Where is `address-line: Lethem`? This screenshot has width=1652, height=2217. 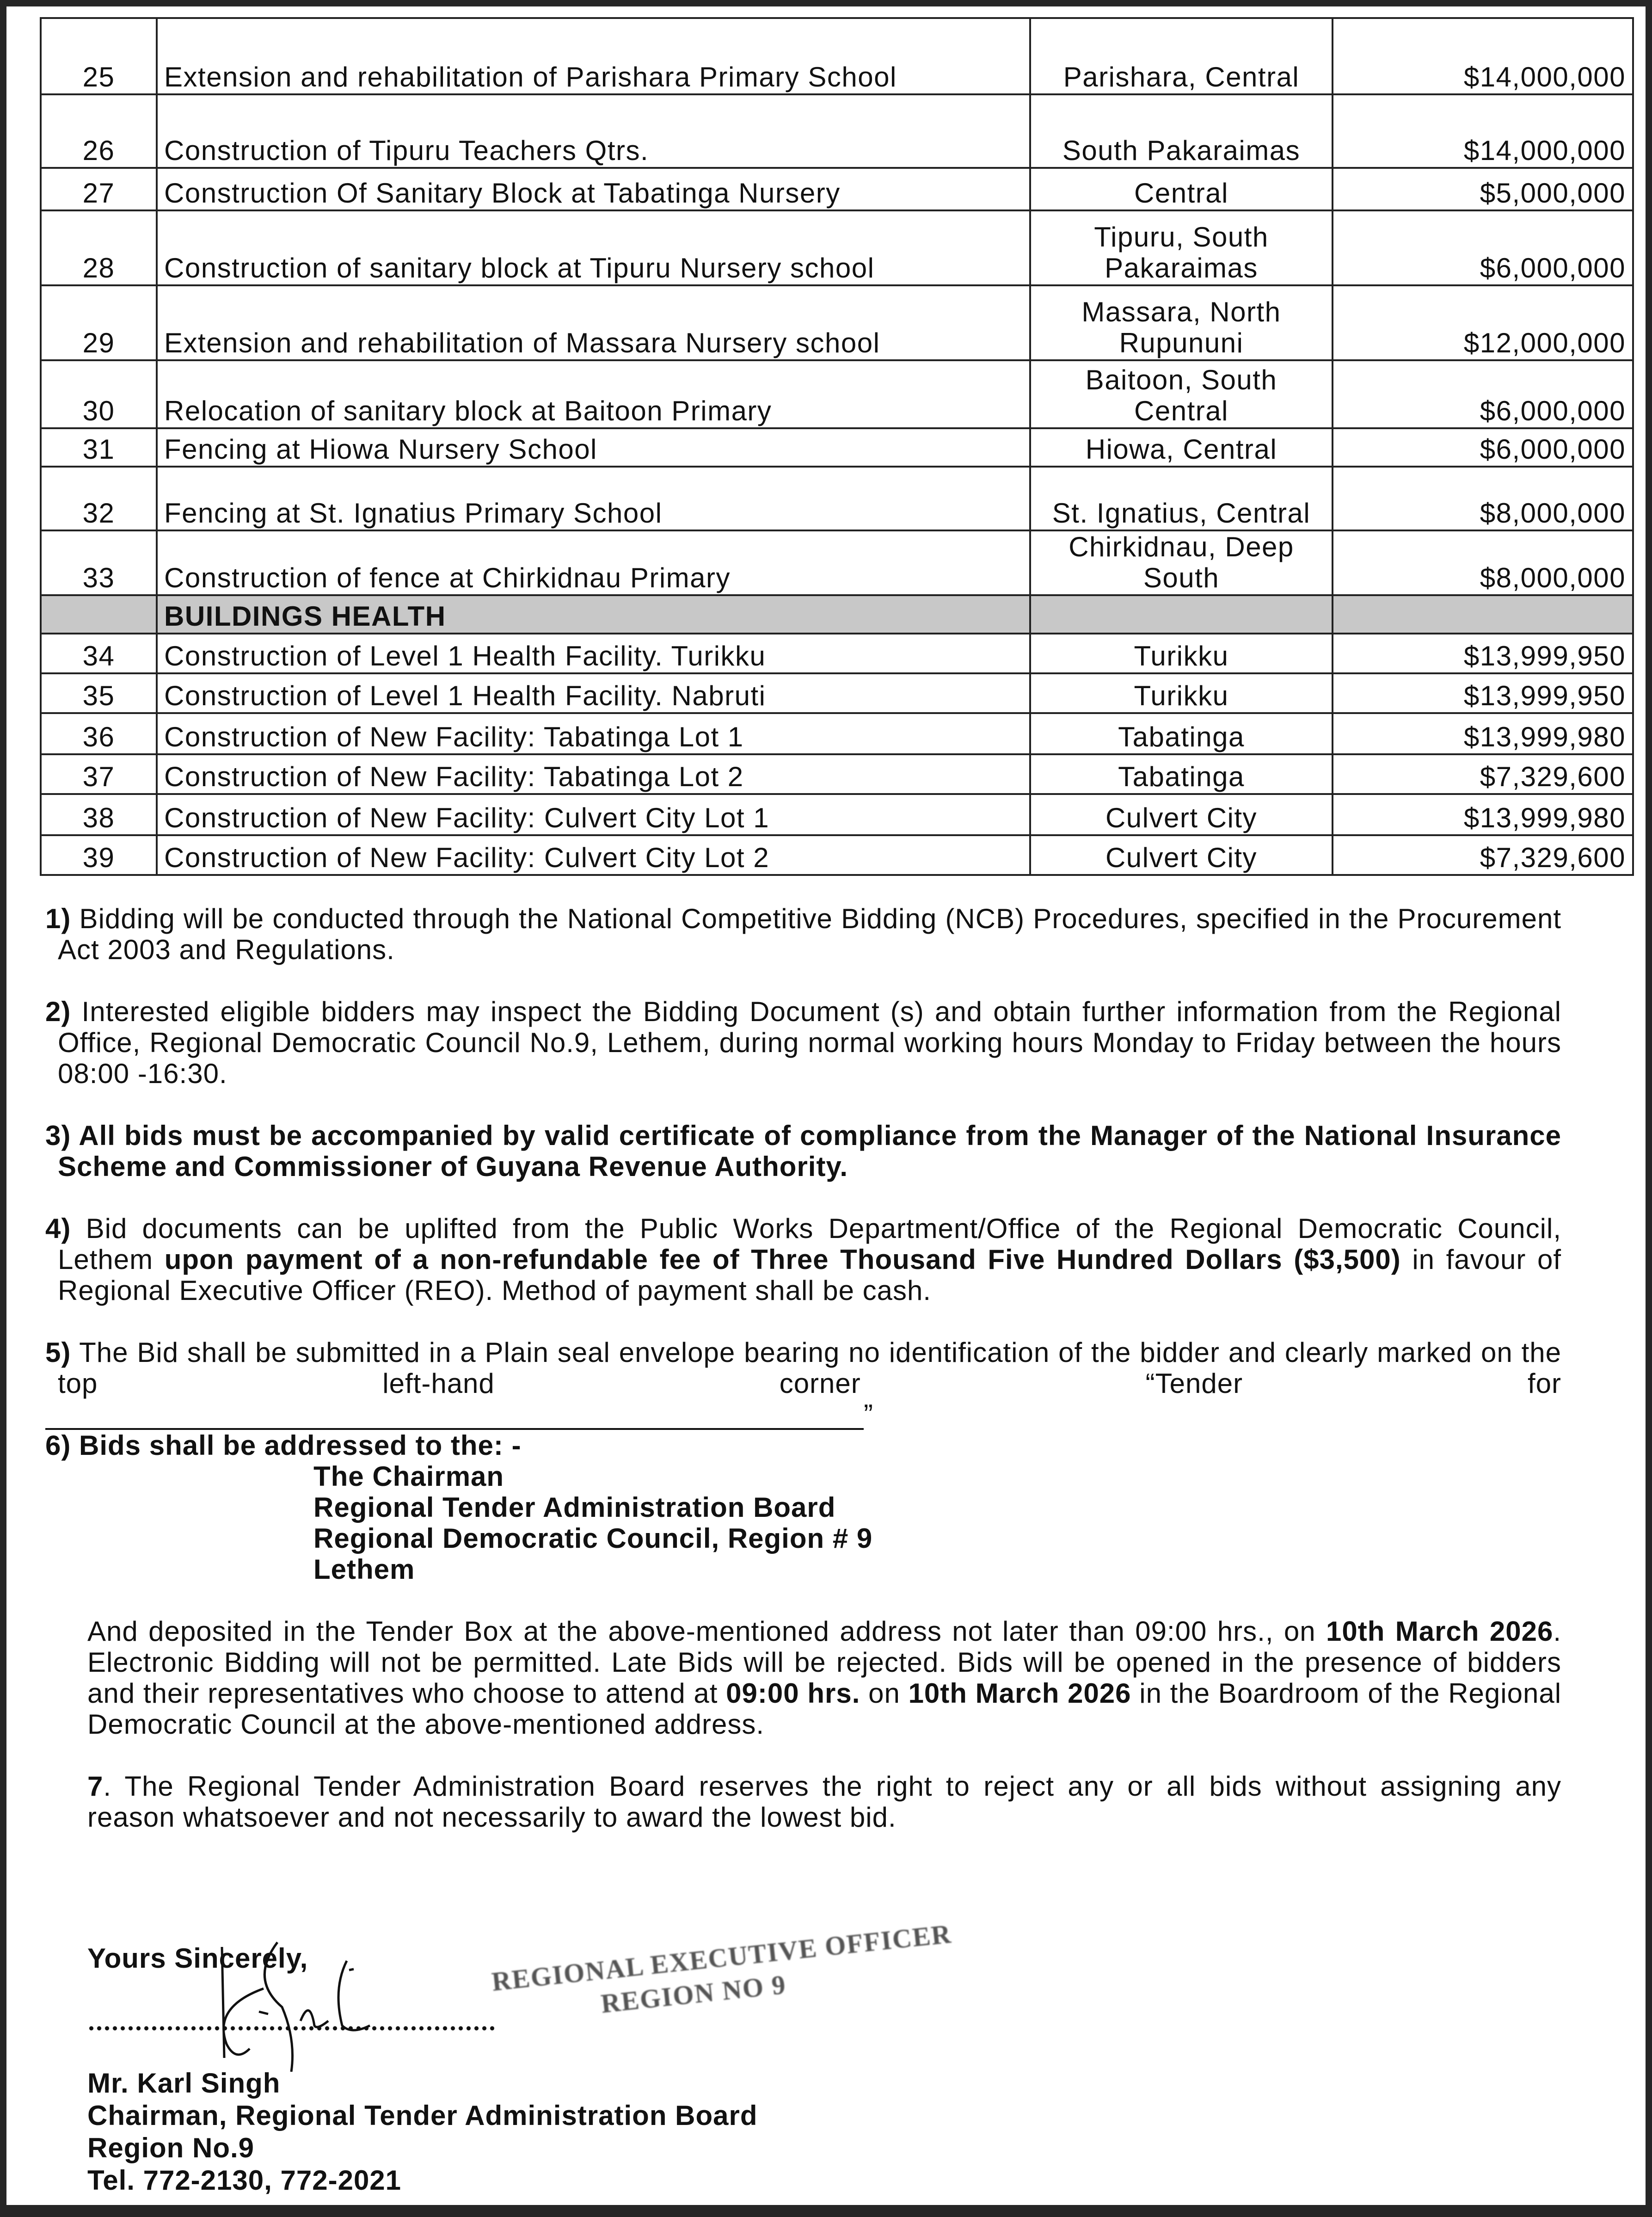 address-line: Lethem is located at coordinates (364, 1569).